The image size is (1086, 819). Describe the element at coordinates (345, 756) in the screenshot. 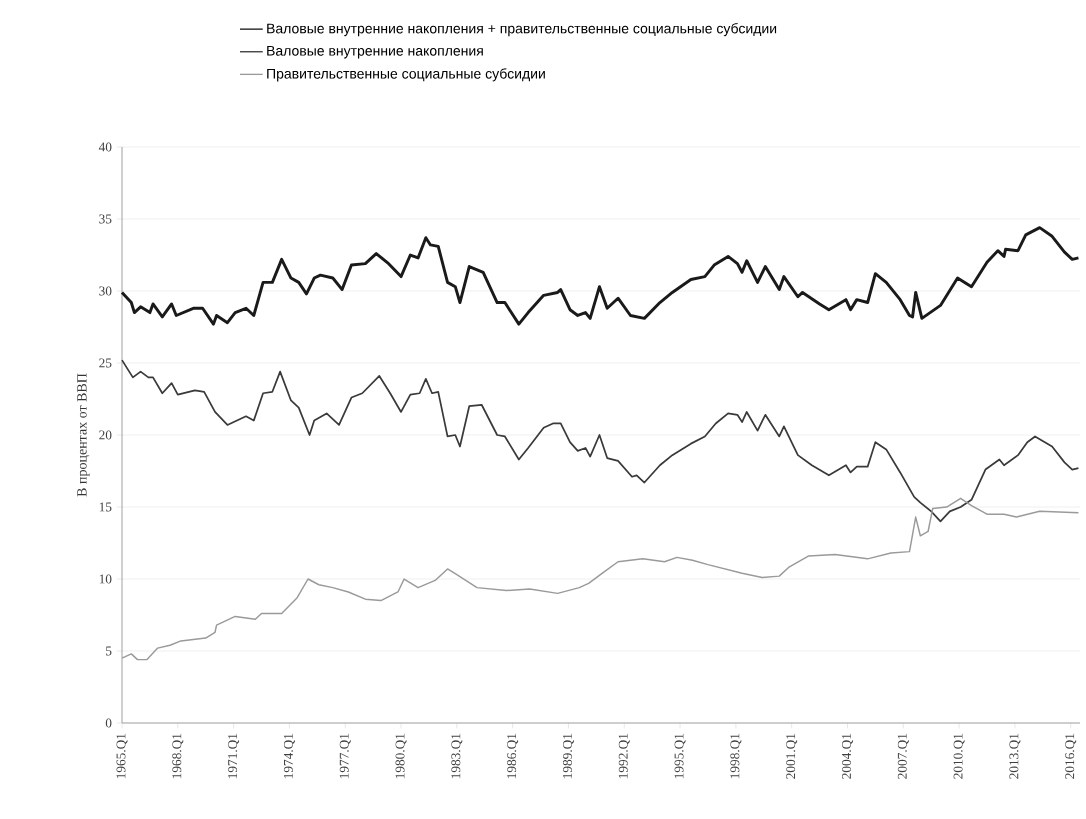

I see `x-tick-label: 1977.Q1` at that location.